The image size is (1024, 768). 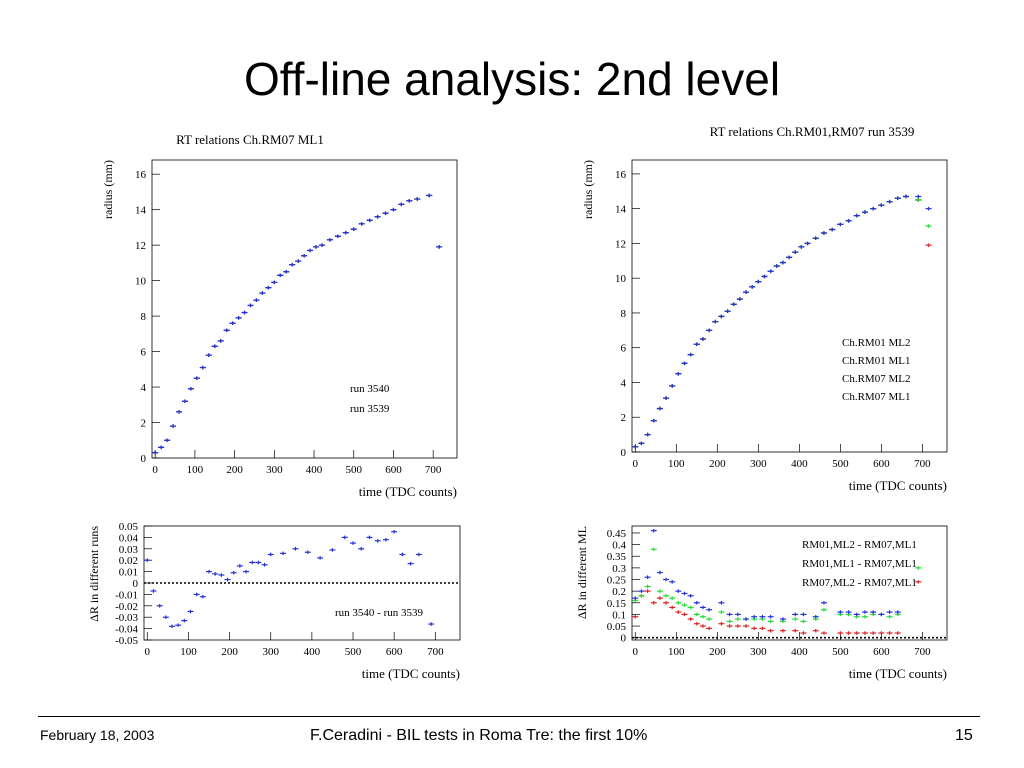 I want to click on y-tick-label: 0.01, so click(x=128, y=573).